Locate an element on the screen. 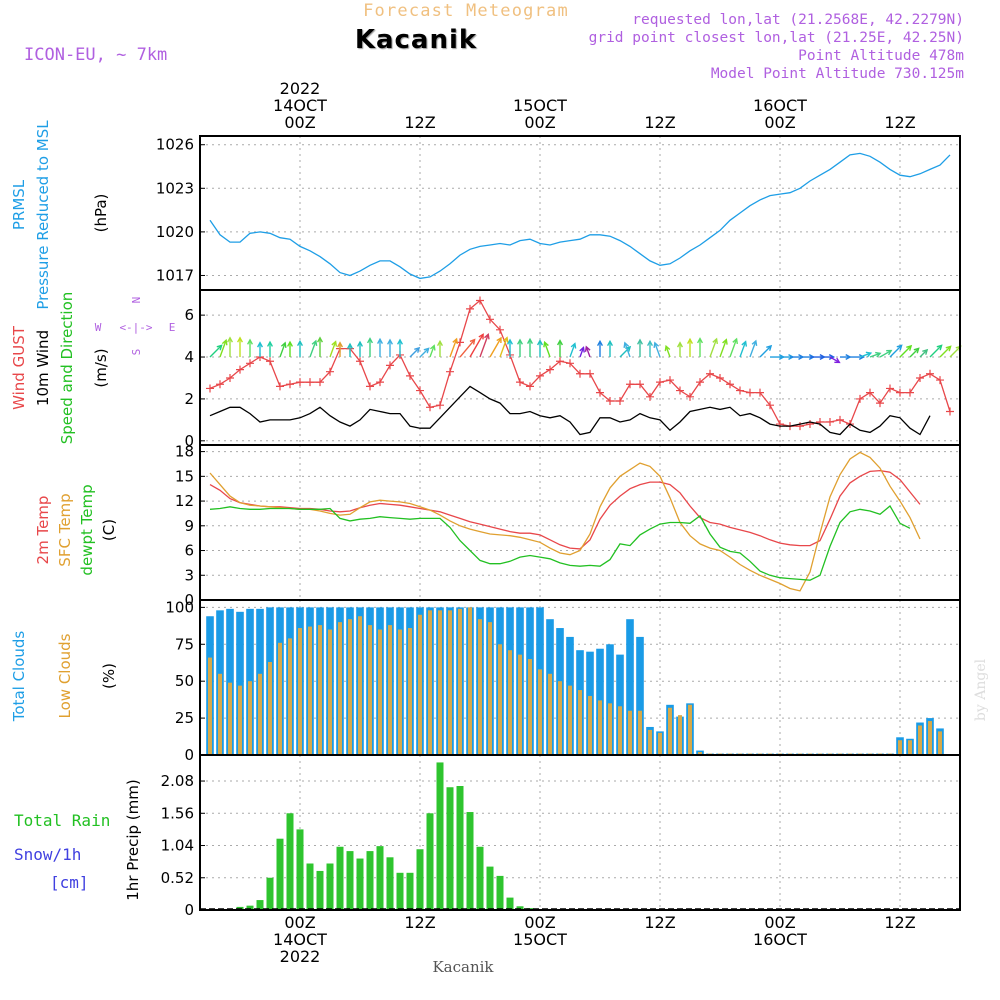 The height and width of the screenshot is (1000, 1000). y-tick-label: 9 is located at coordinates (189, 526).